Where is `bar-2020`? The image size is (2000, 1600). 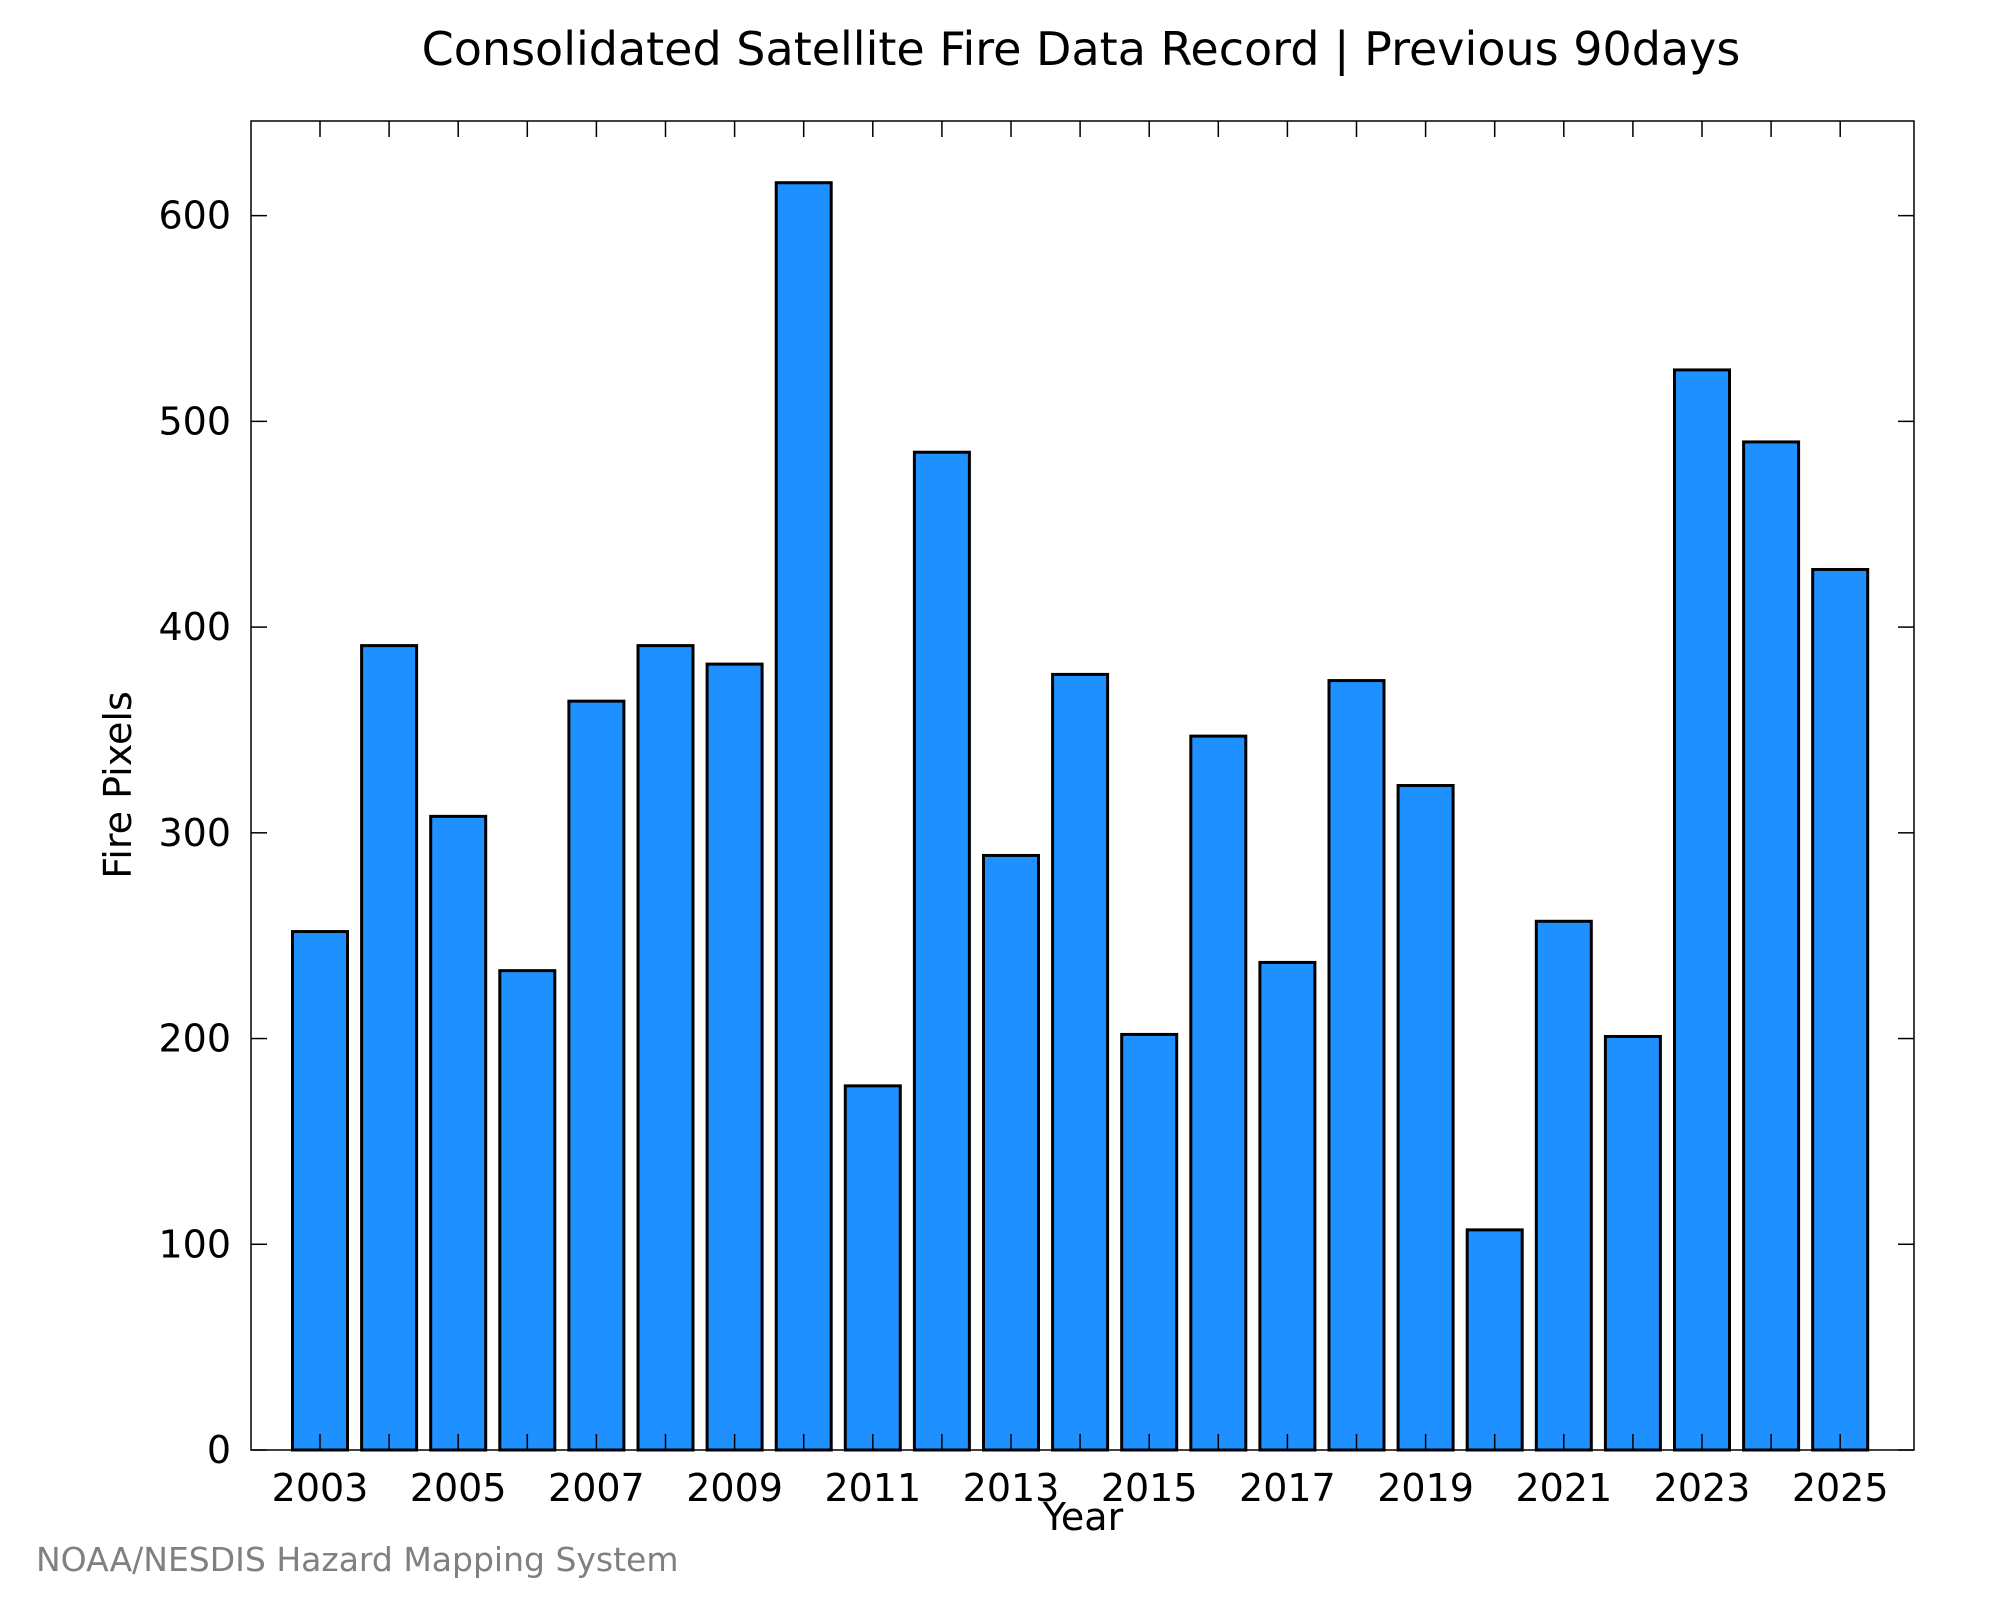
bar-2020 is located at coordinates (1494, 1340).